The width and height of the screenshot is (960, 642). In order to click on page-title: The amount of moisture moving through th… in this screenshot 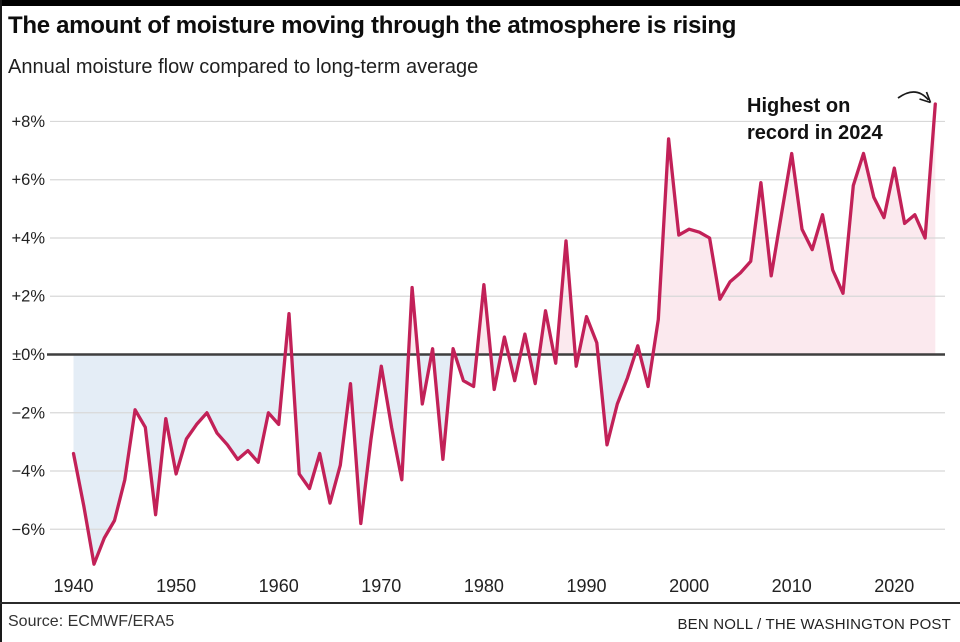, I will do `click(372, 25)`.